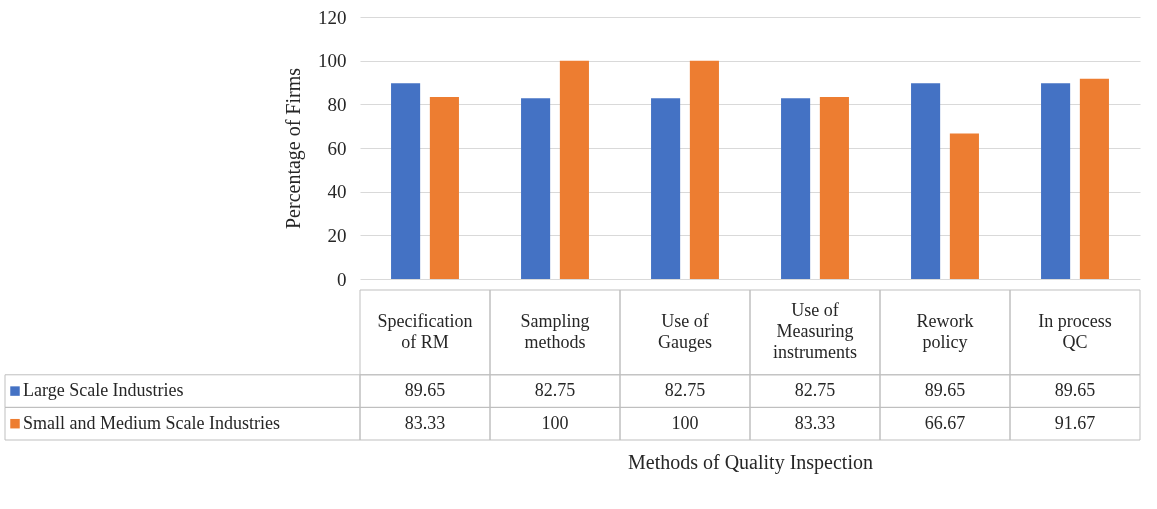  What do you see at coordinates (337, 148) in the screenshot?
I see `y-tick-label: 60` at bounding box center [337, 148].